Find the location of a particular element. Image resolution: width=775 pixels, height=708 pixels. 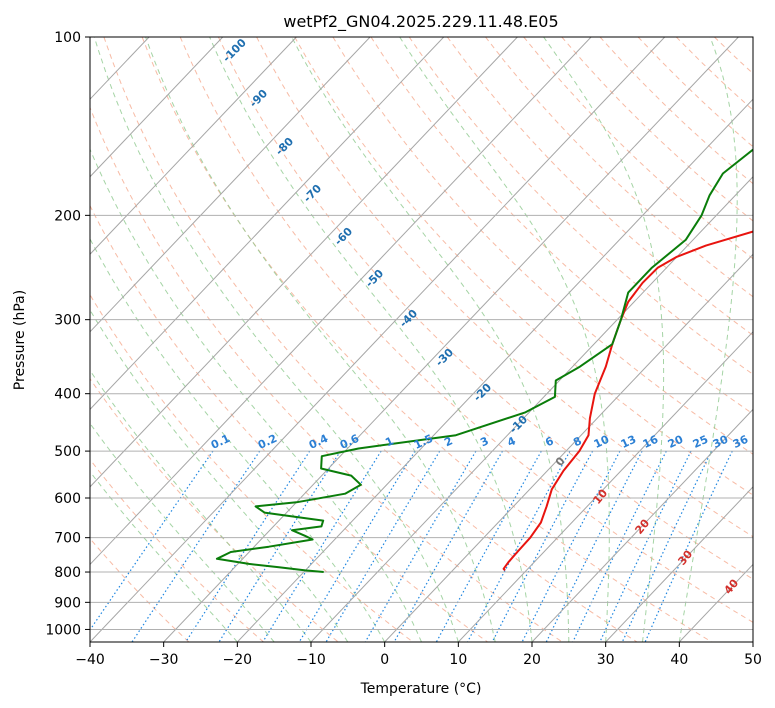

y-tick-label: 200 is located at coordinates (67, 216).